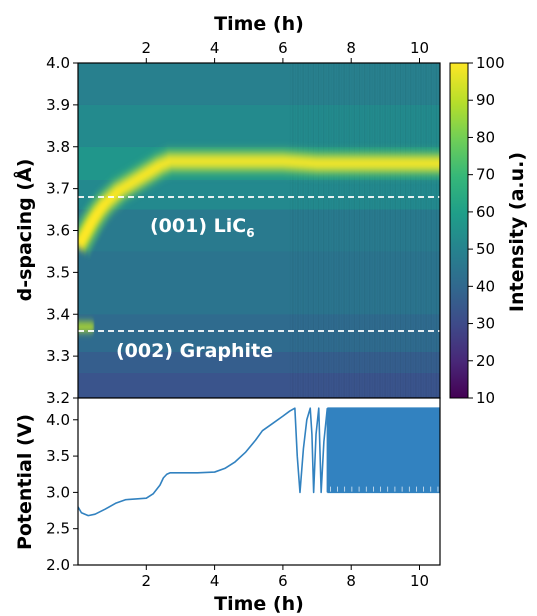 The width and height of the screenshot is (537, 616). I want to click on peak-trace-core, so click(259, 203).